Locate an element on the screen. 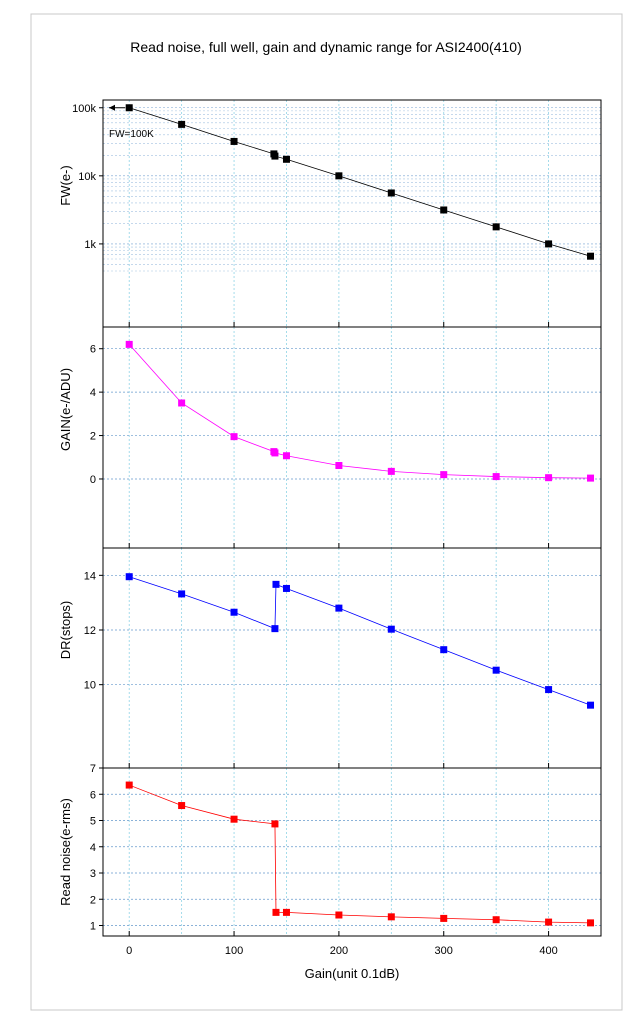  y-tick-label: 10k is located at coordinates (87, 177).